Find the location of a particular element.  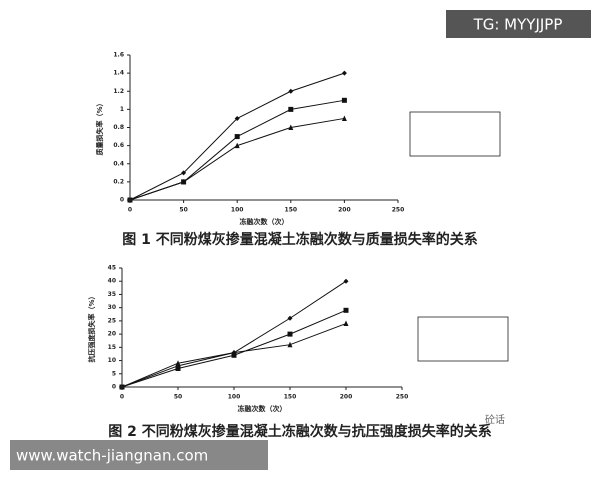

y-axis-label: 质量损失率（%） is located at coordinates (99, 127).